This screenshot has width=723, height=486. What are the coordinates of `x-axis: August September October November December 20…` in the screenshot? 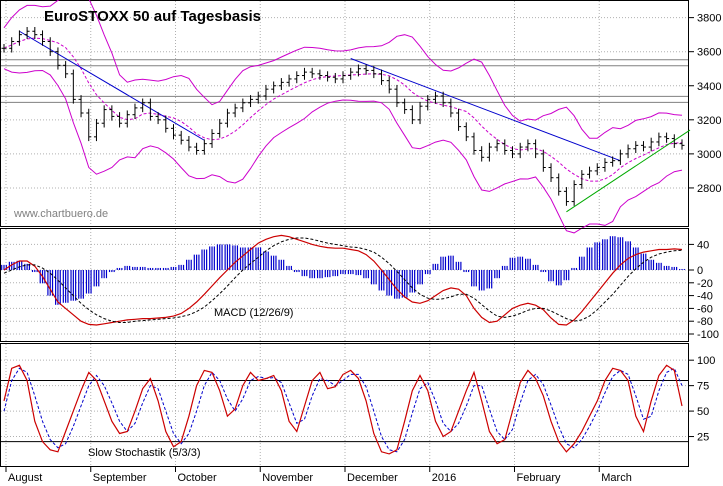 It's located at (318, 475).